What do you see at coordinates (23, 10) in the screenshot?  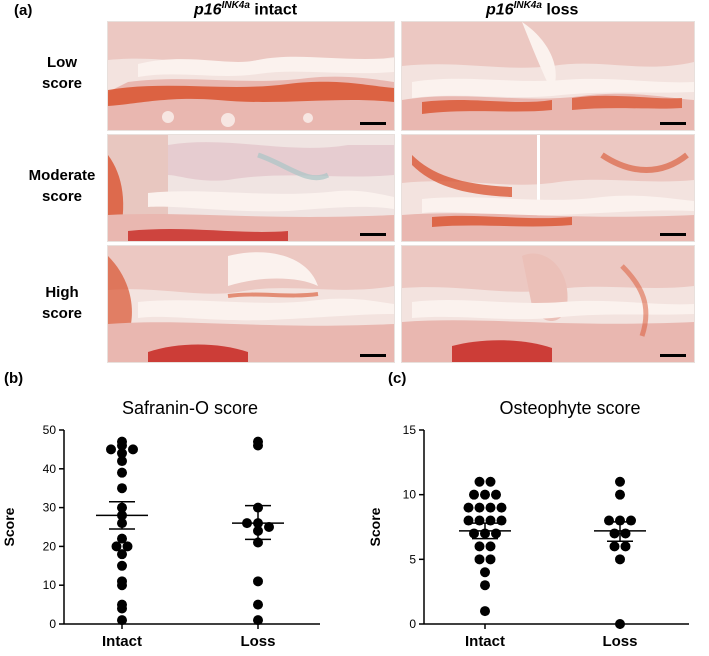 I see `panel-a-letter: (a)` at bounding box center [23, 10].